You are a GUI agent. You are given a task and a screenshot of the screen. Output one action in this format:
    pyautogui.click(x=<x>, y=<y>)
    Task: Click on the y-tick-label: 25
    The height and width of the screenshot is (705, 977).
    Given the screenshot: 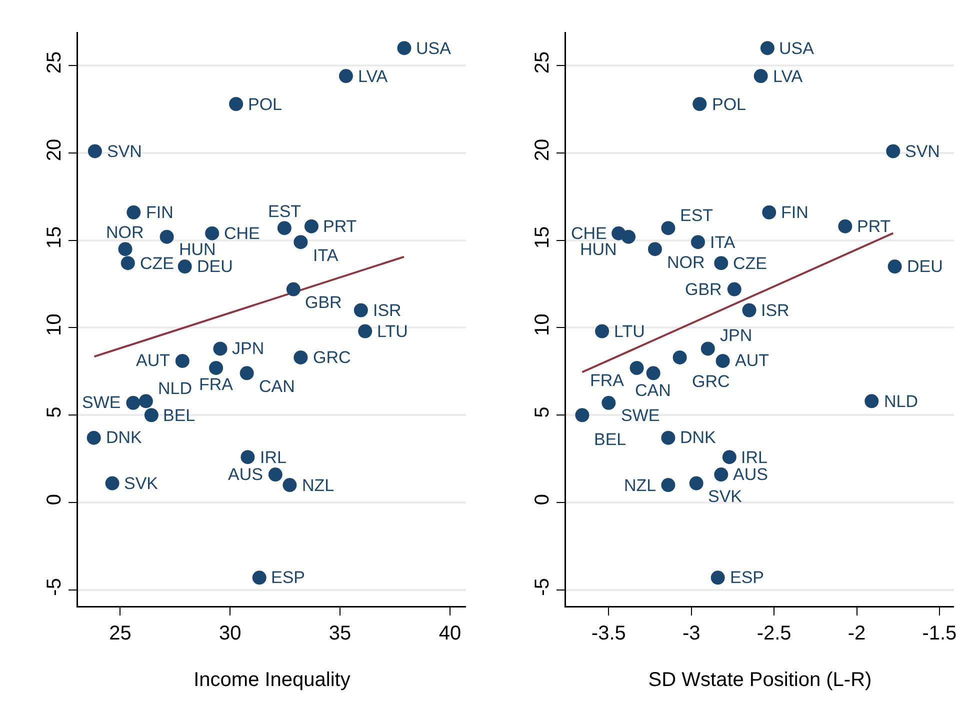 What is the action you would take?
    pyautogui.click(x=55, y=62)
    